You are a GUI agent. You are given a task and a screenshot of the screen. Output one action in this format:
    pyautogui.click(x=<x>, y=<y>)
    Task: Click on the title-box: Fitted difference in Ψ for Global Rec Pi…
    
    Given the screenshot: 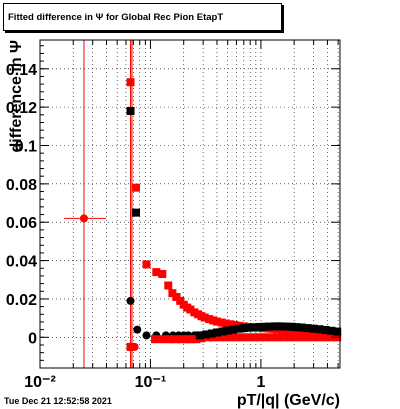 What is the action you would take?
    pyautogui.click(x=142, y=17)
    